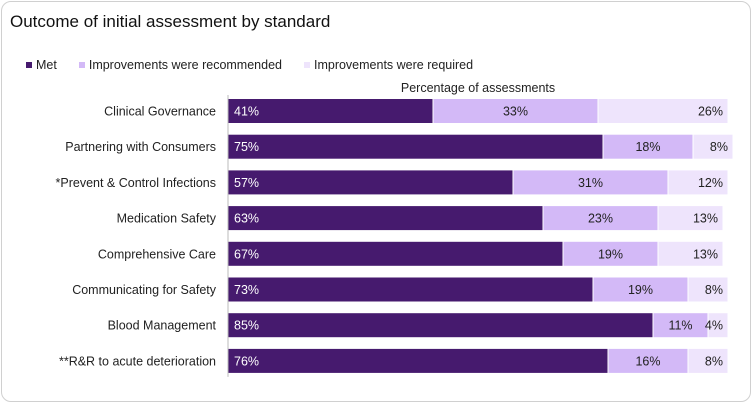  Describe the element at coordinates (478, 88) in the screenshot. I see `x-axis-title: Percentage of assessments` at that location.